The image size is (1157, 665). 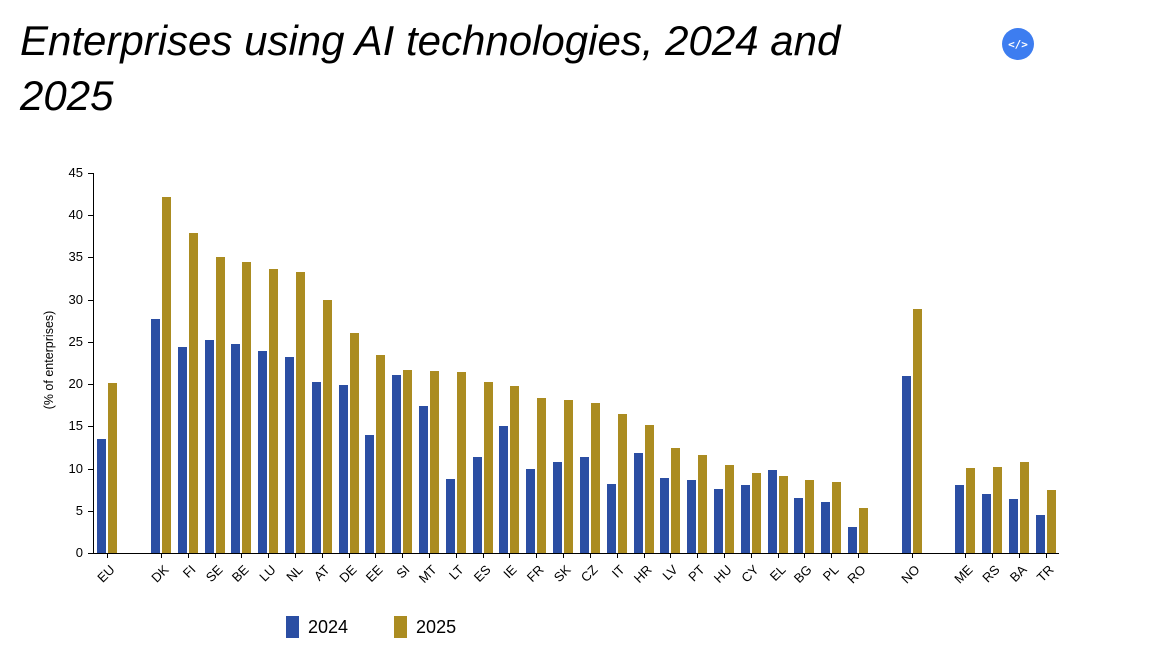 What do you see at coordinates (477, 504) in the screenshot?
I see `bar-2024-es` at bounding box center [477, 504].